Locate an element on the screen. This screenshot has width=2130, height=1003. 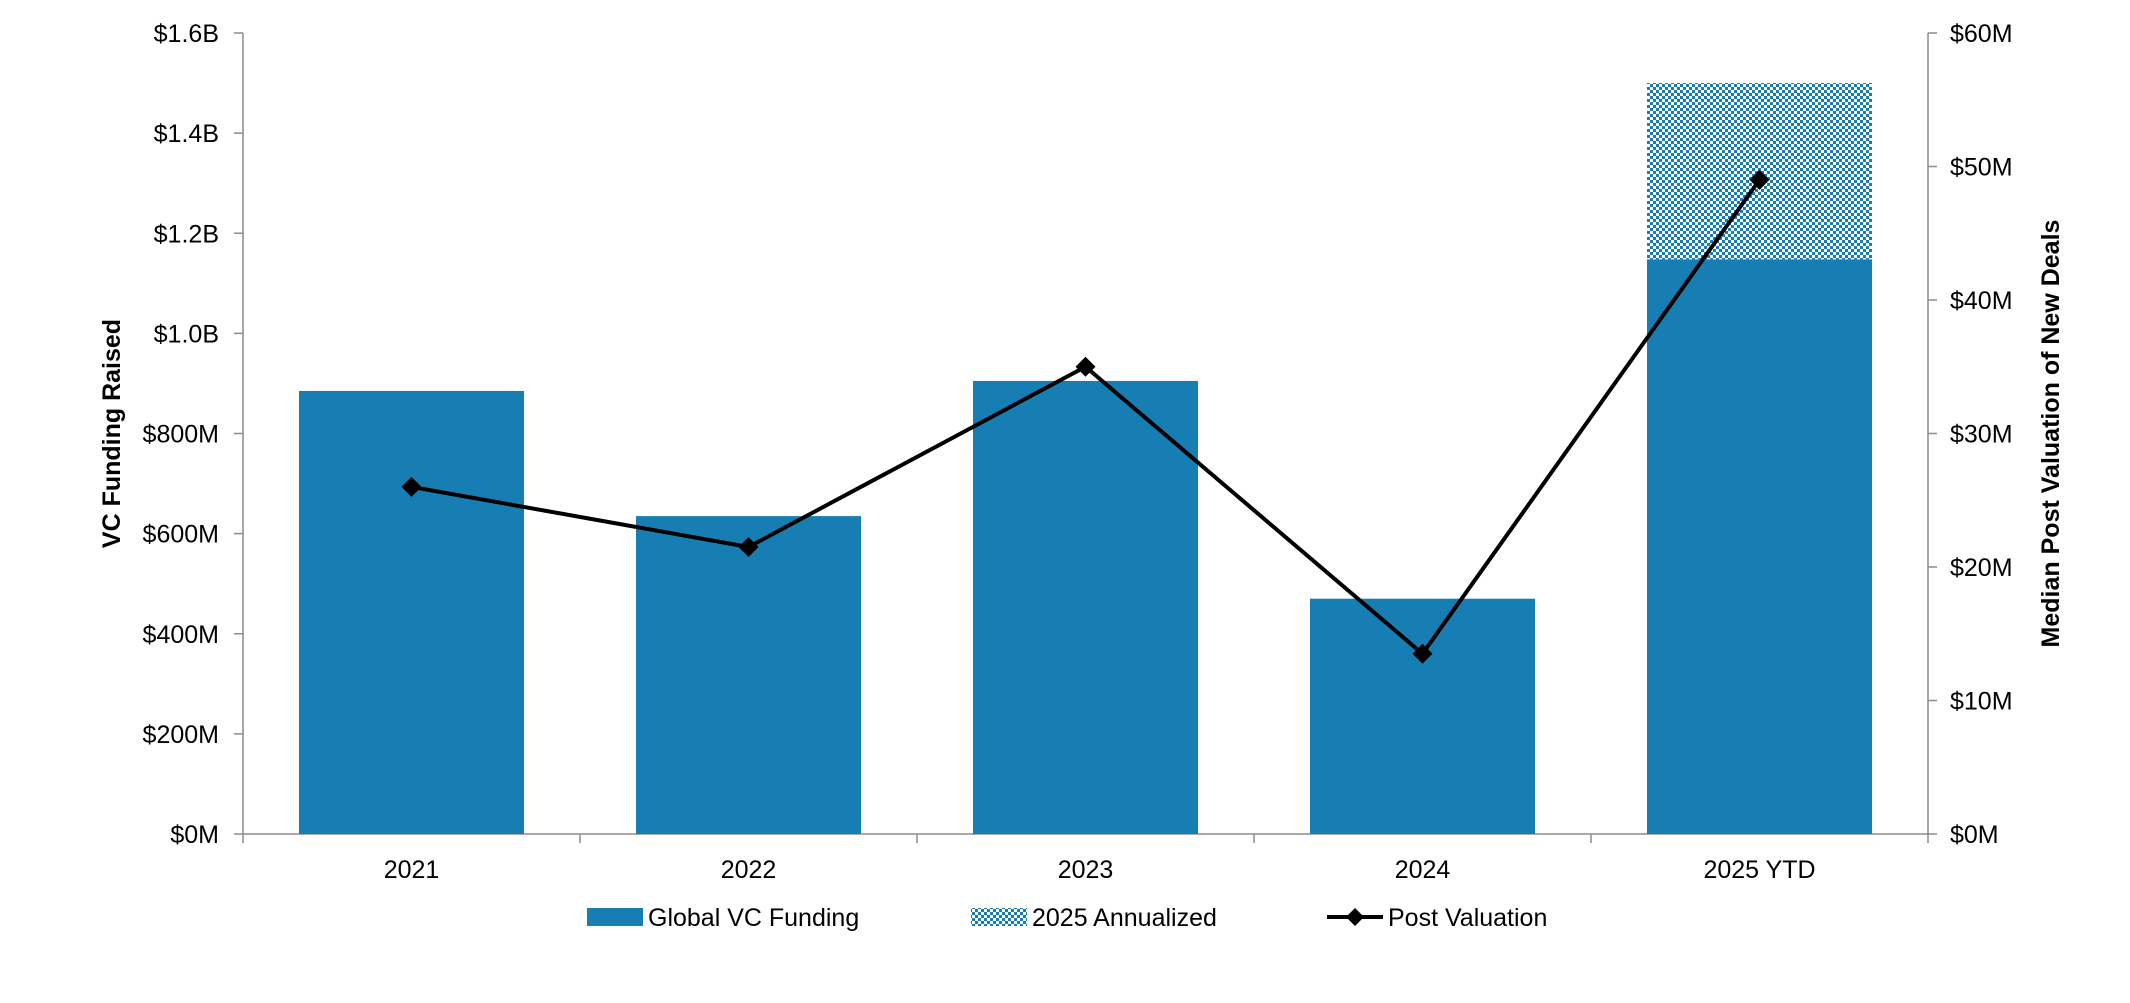
legend-label-2025-annualized: 2025 Annualized is located at coordinates (1124, 918).